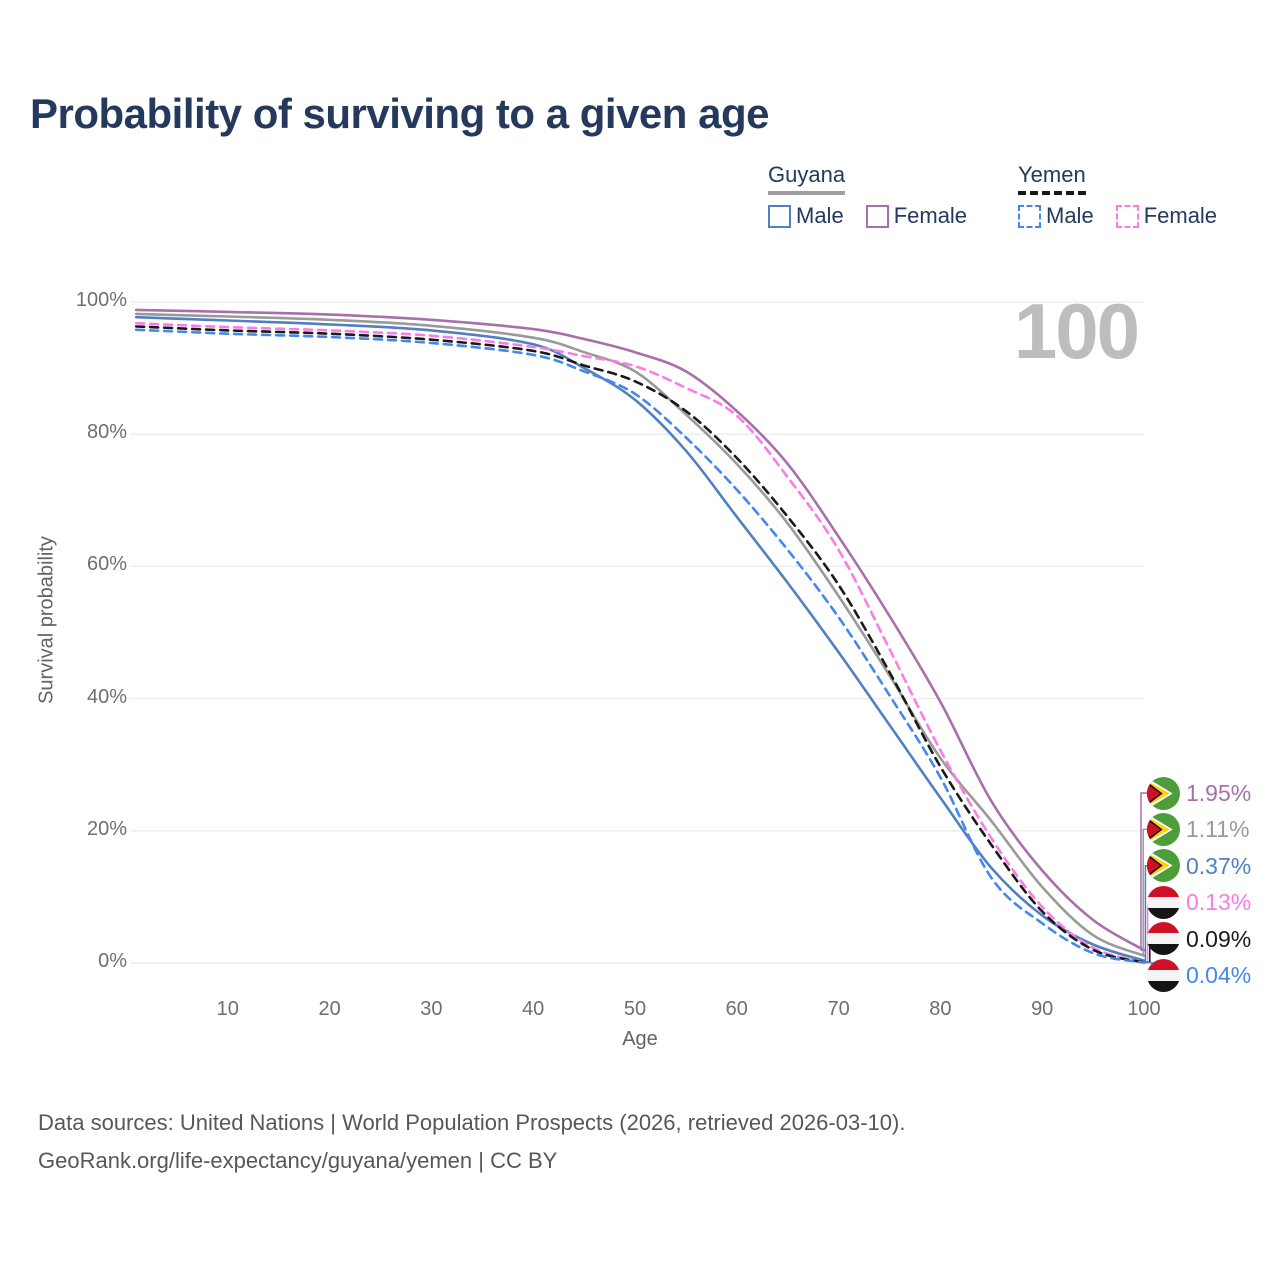 The height and width of the screenshot is (1280, 1280). I want to click on legend-label-yemen-female: Female, so click(1180, 215).